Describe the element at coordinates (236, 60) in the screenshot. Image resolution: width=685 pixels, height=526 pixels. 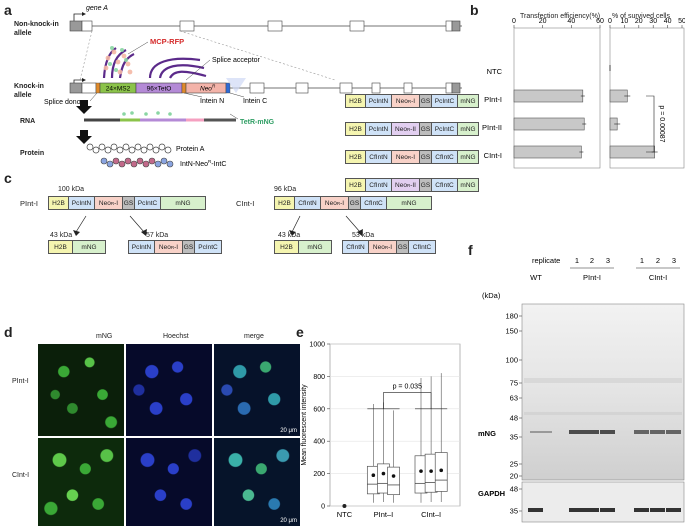
I see `splice-acceptor-label: Splice acceptor` at that location.